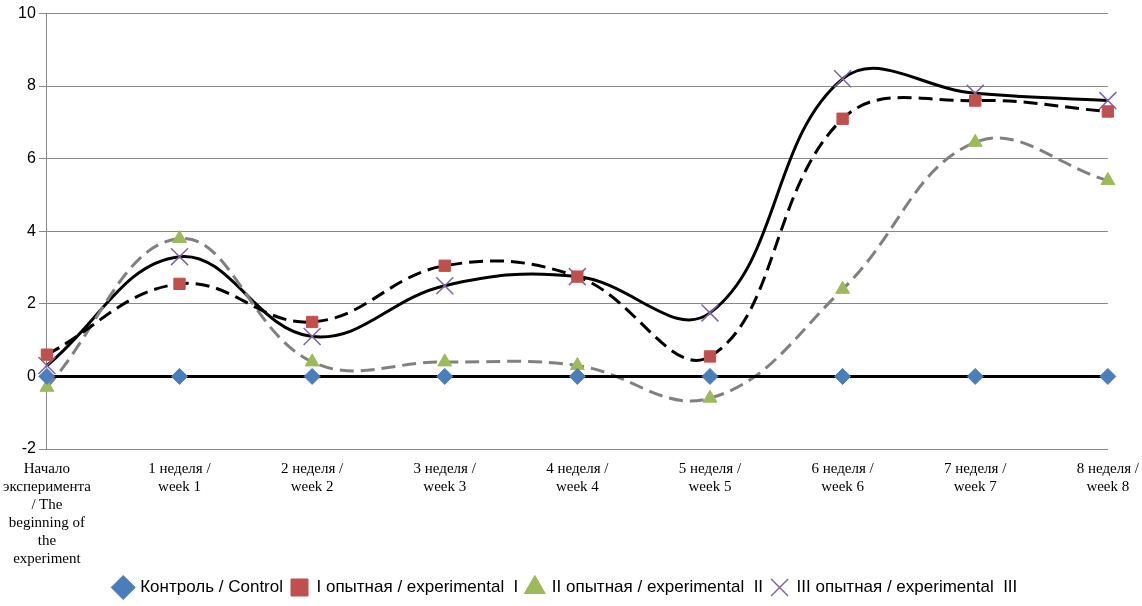 Image resolution: width=1142 pixels, height=606 pixels. I want to click on x-tick-label: Начало эксперимента / The beginning of the experiment, so click(47, 512).